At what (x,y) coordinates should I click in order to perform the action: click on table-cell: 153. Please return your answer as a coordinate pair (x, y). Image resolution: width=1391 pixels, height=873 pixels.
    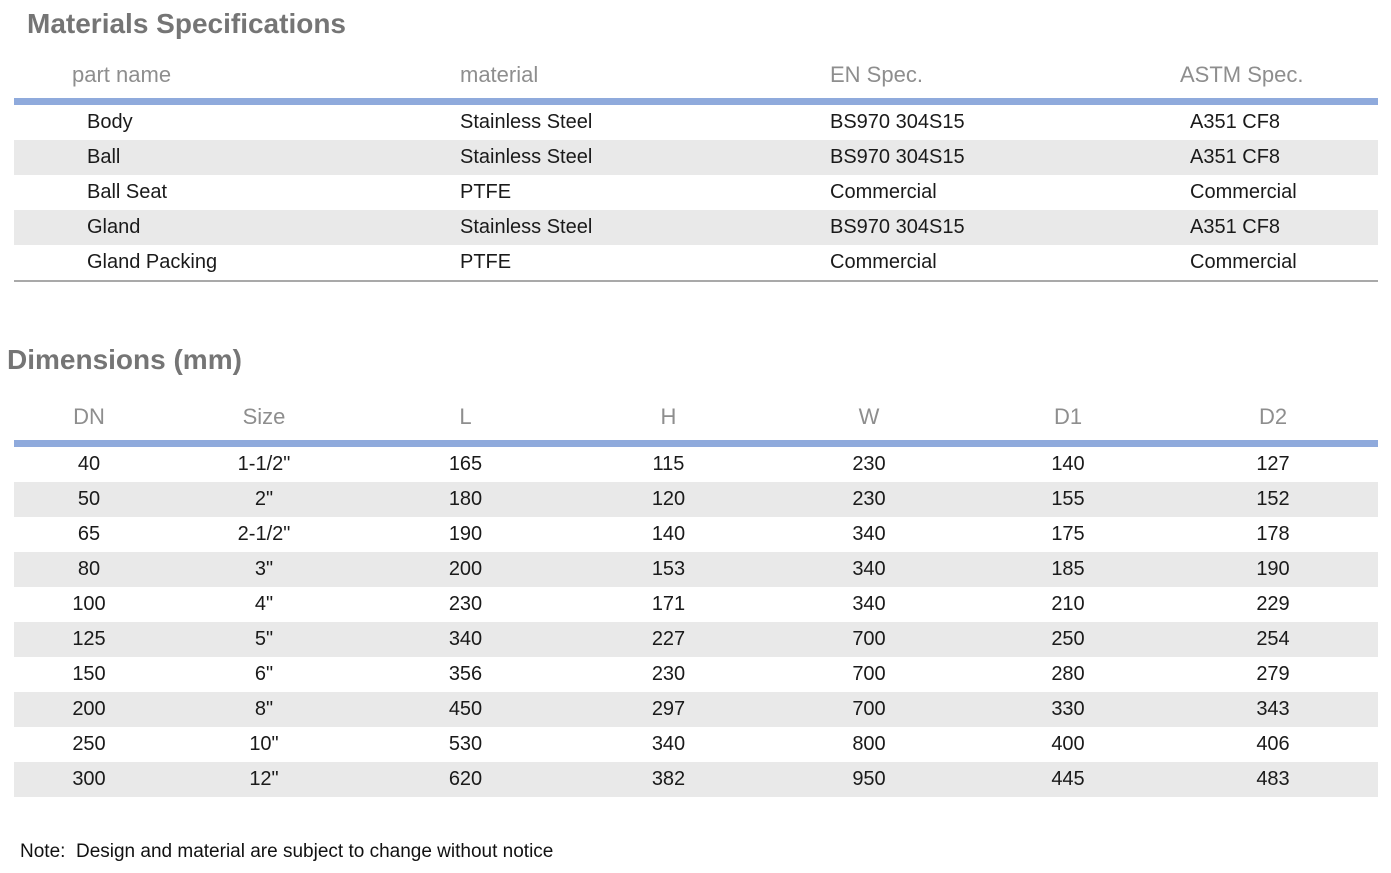
    Looking at the image, I should click on (668, 569).